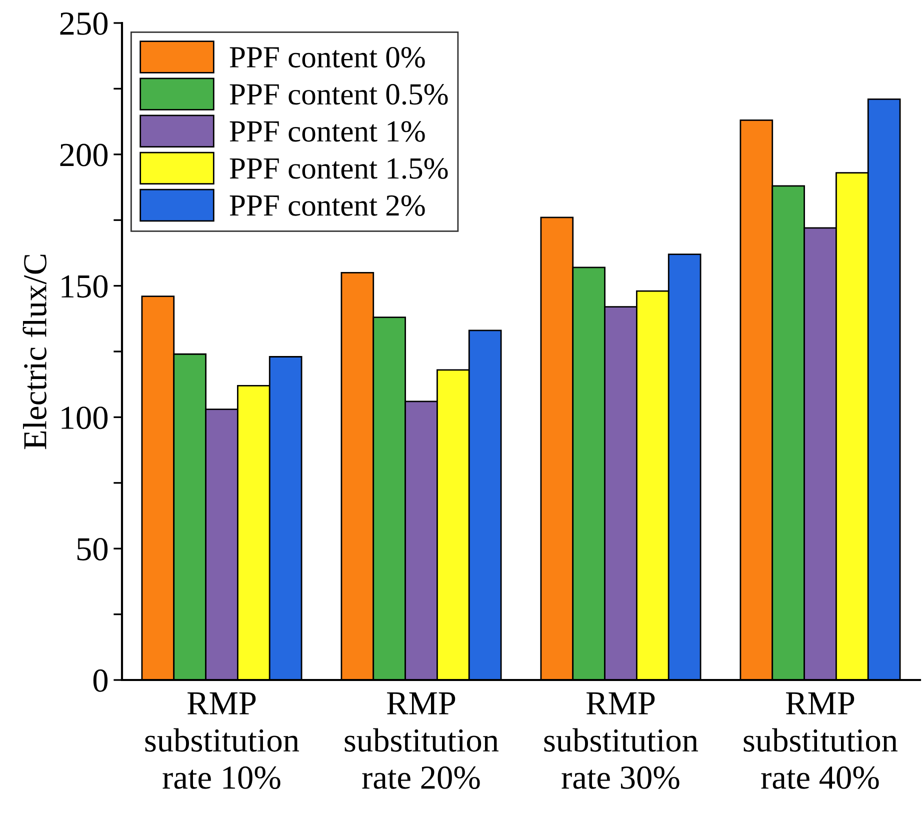 This screenshot has width=924, height=820. What do you see at coordinates (421, 741) in the screenshot?
I see `x-tick-label: RMP substitution rate 20%` at bounding box center [421, 741].